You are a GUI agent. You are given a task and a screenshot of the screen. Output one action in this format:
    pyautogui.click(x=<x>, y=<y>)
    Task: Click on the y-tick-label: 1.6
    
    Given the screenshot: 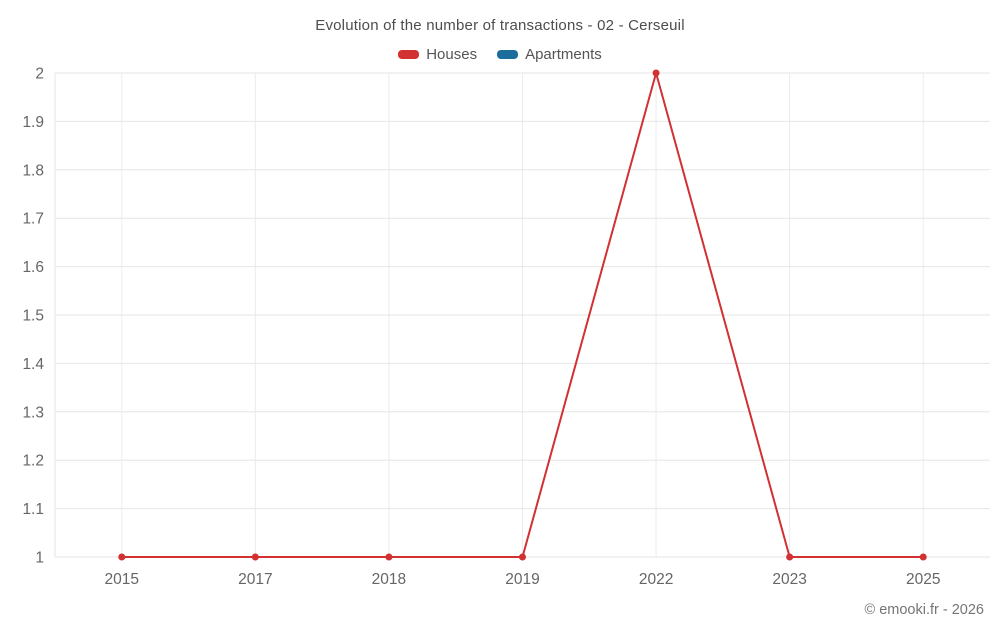 What is the action you would take?
    pyautogui.click(x=33, y=267)
    